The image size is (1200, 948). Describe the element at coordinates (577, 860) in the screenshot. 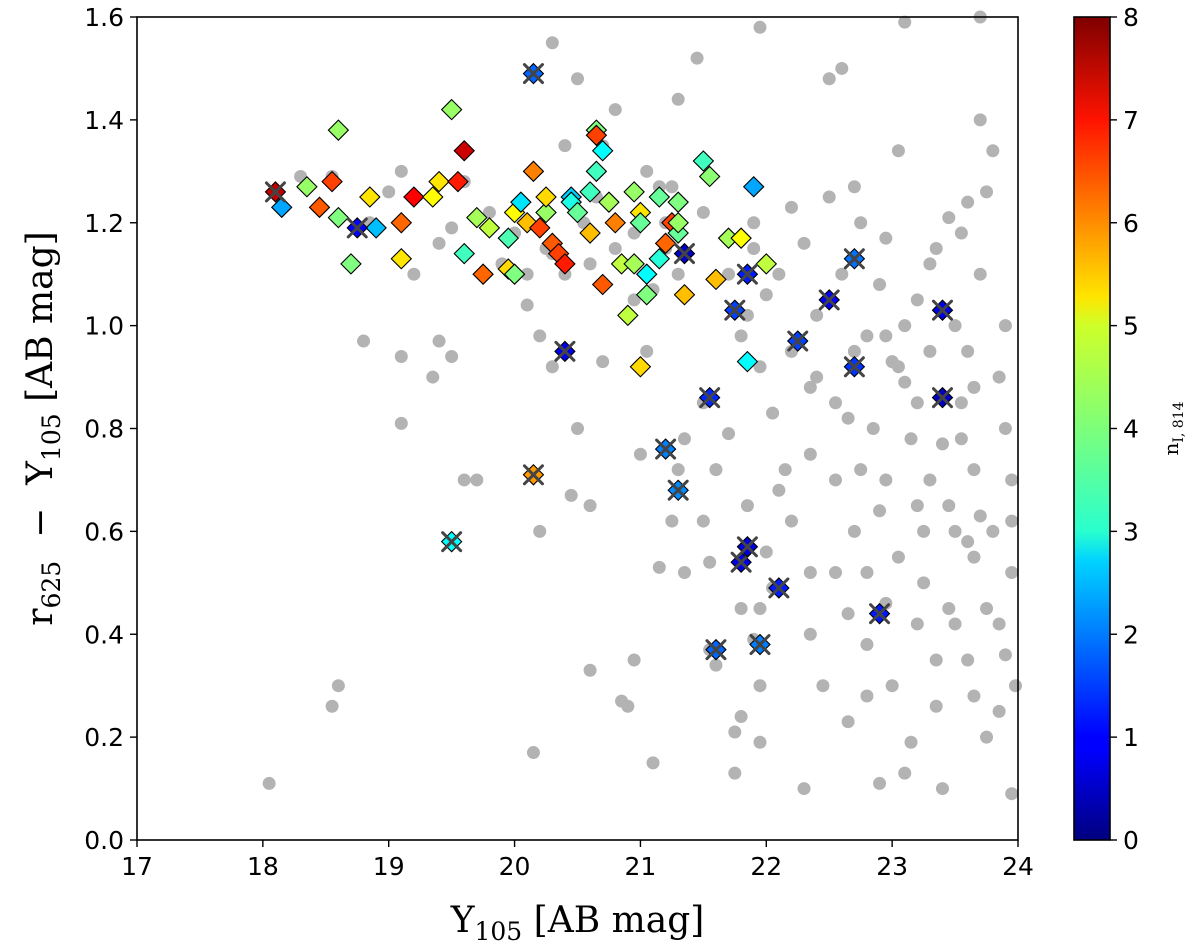

I see `x-axis: 17 18 19 20 21 22 23 24` at that location.